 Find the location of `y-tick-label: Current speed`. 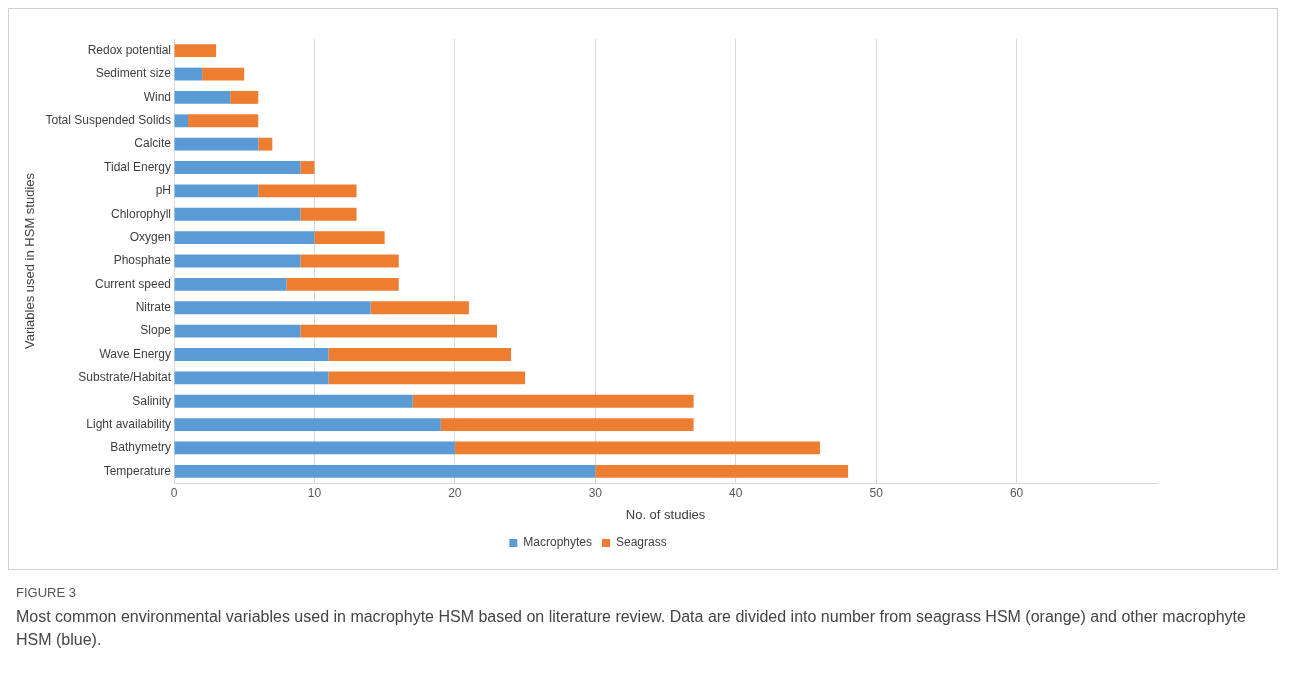

y-tick-label: Current speed is located at coordinates (133, 283).